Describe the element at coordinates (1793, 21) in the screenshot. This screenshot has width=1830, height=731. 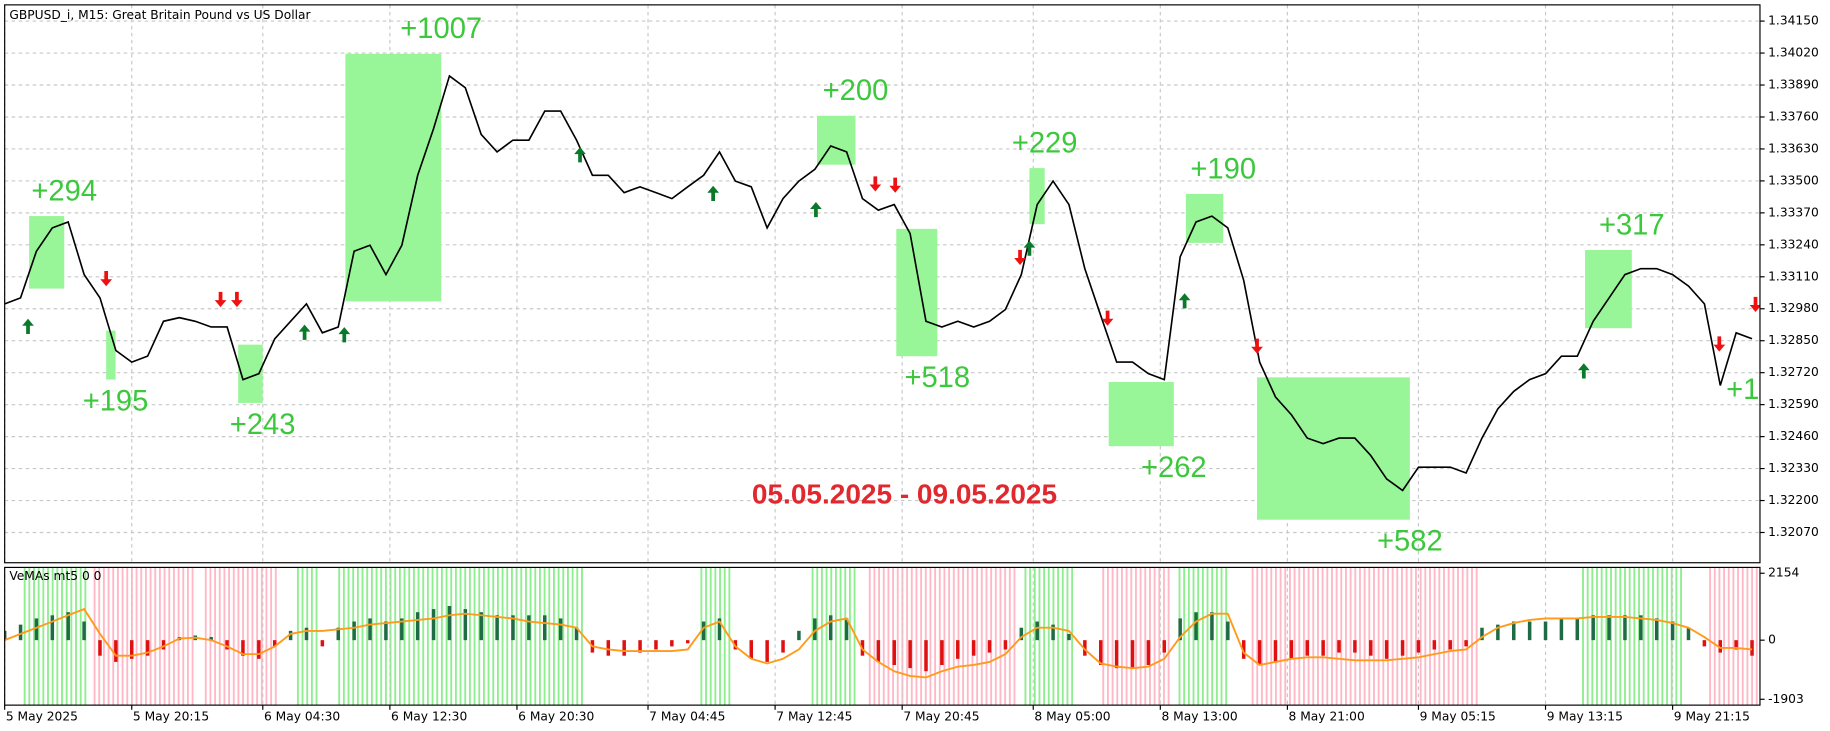
I see `y-tick-label: 1.34150` at that location.